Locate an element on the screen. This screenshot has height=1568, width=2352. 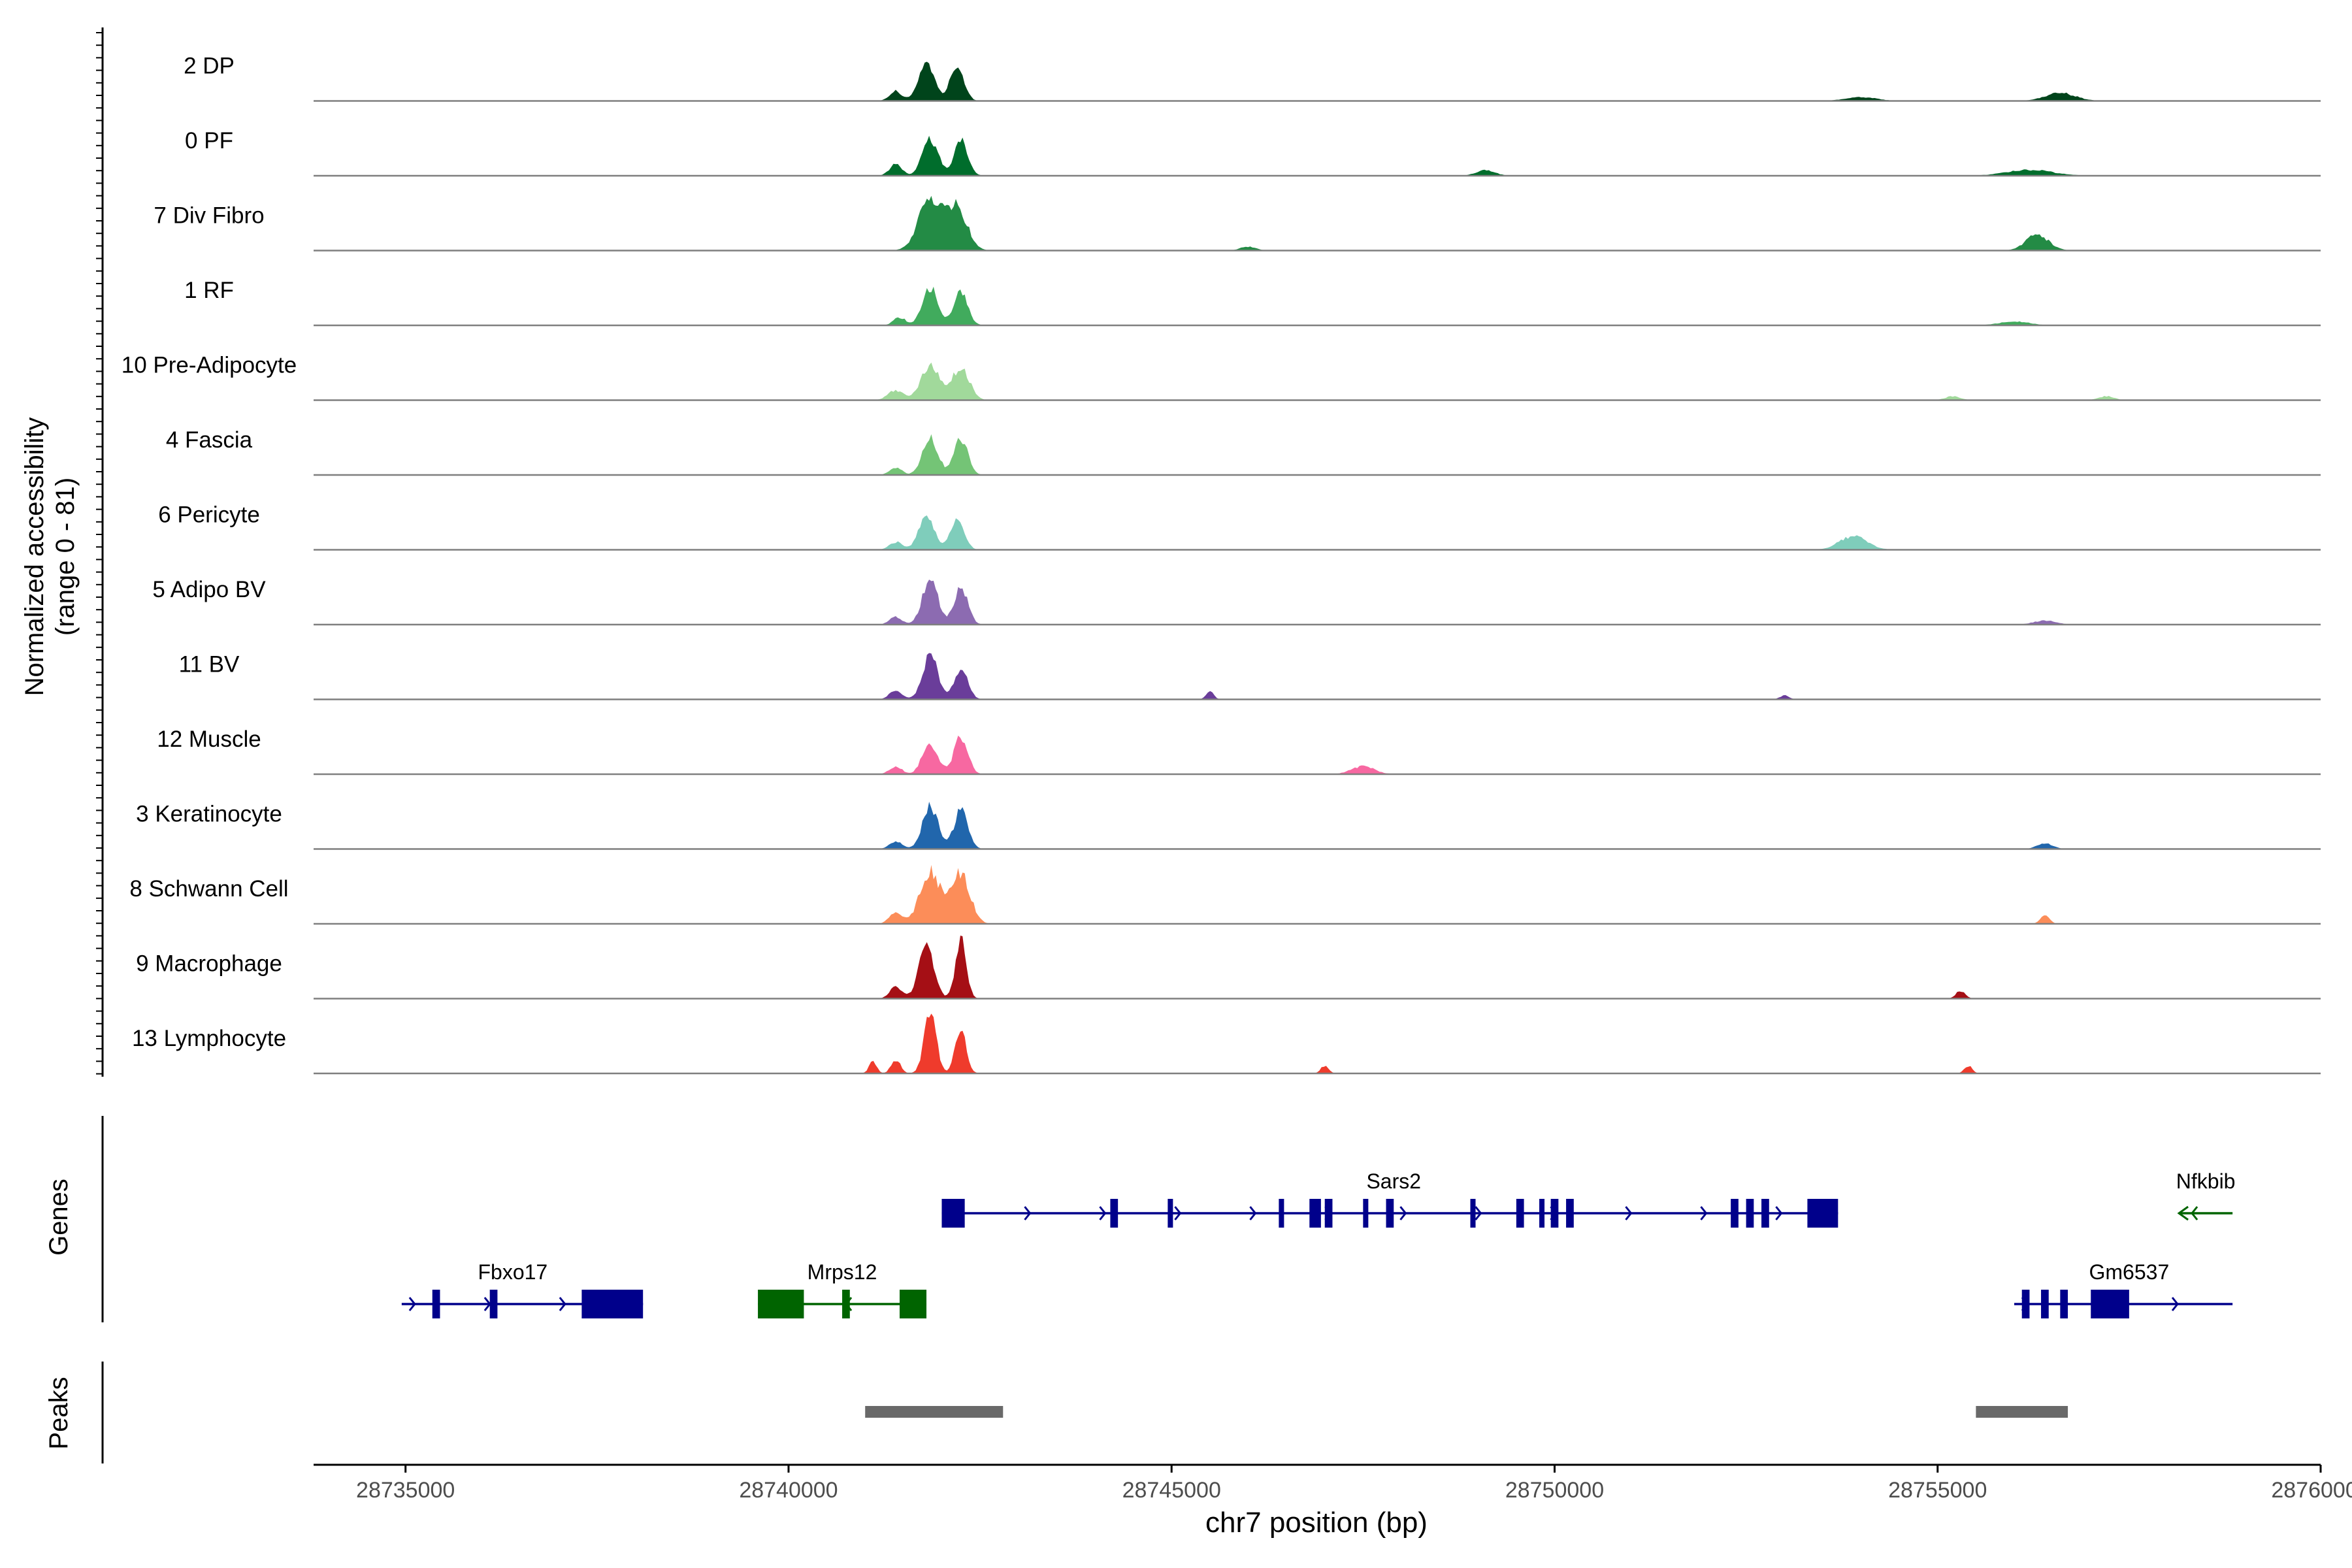
track-2: 7 Div Fibro is located at coordinates (1237, 223).